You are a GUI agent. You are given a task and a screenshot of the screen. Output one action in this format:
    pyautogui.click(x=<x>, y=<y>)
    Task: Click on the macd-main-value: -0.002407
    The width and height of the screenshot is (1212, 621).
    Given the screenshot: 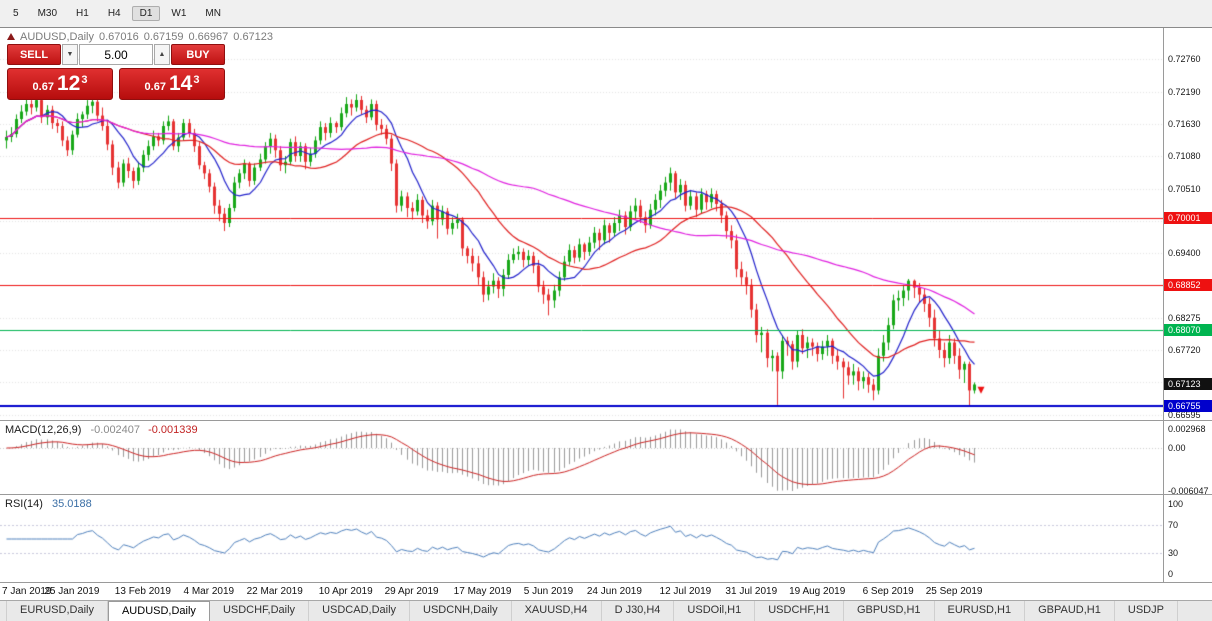 What is the action you would take?
    pyautogui.click(x=115, y=430)
    